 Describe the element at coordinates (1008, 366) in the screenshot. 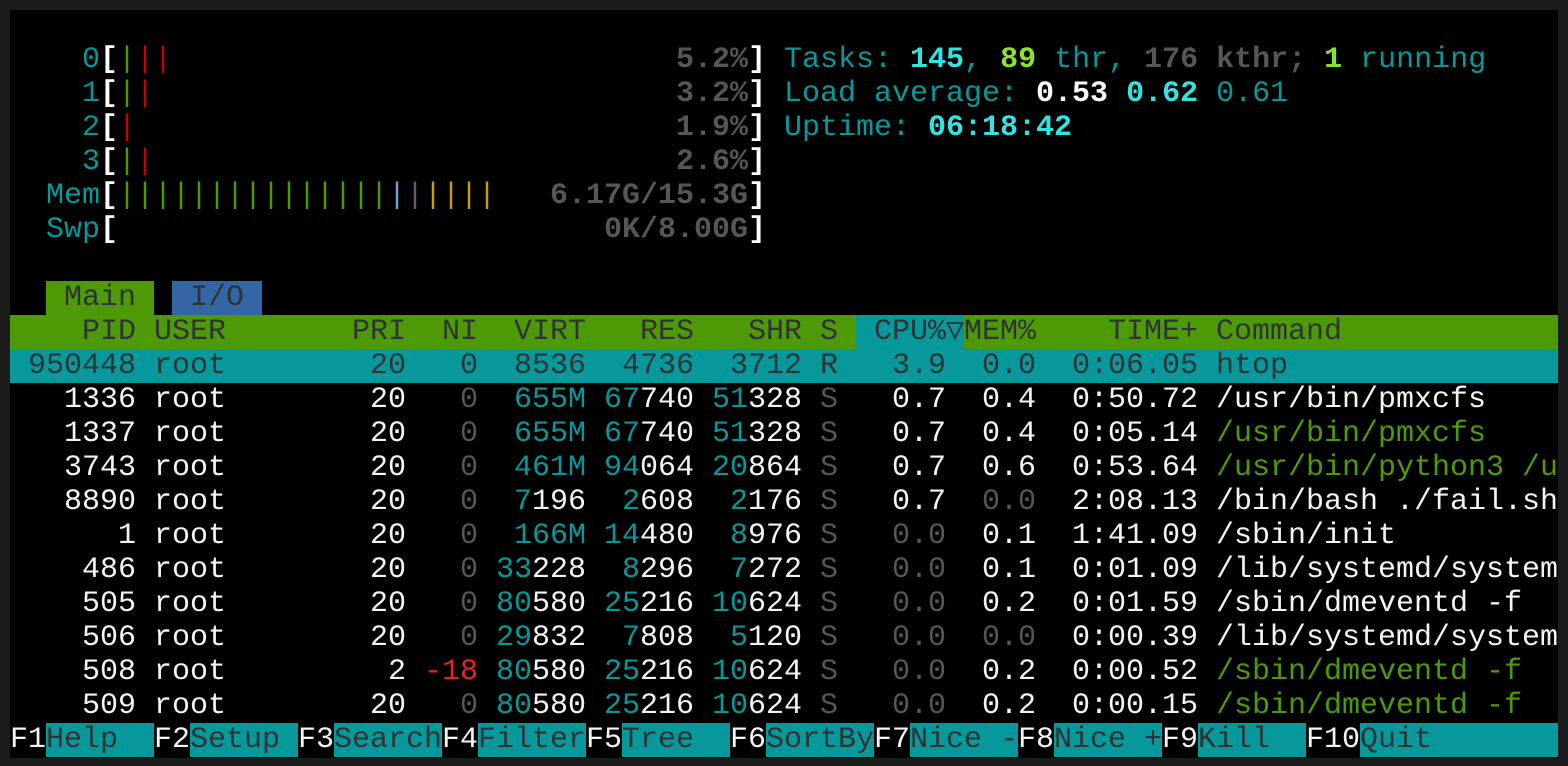

I see `process-mem: 0.0` at that location.